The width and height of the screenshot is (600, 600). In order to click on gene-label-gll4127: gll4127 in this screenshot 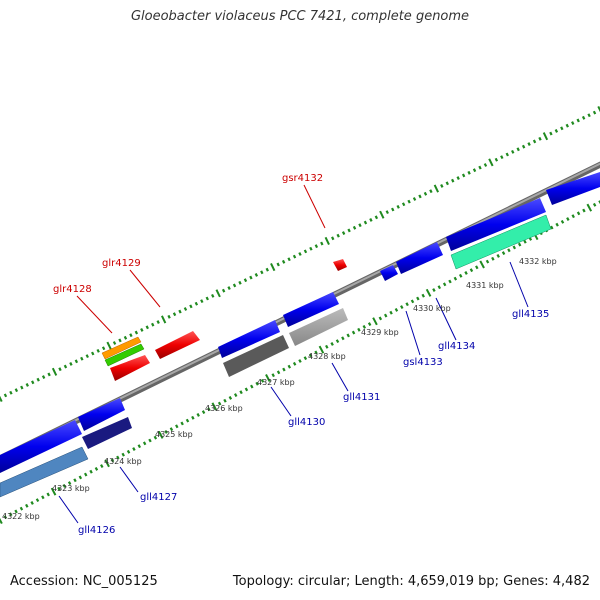, I will do `click(158, 497)`.